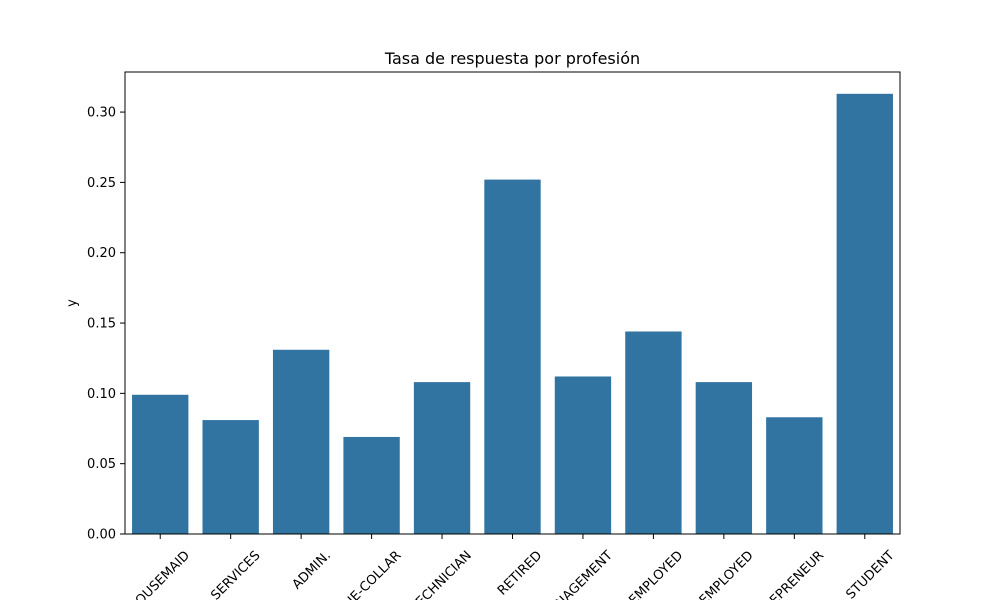 Image resolution: width=1000 pixels, height=600 pixels. What do you see at coordinates (101, 535) in the screenshot?
I see `y-tick-label: 0.00` at bounding box center [101, 535].